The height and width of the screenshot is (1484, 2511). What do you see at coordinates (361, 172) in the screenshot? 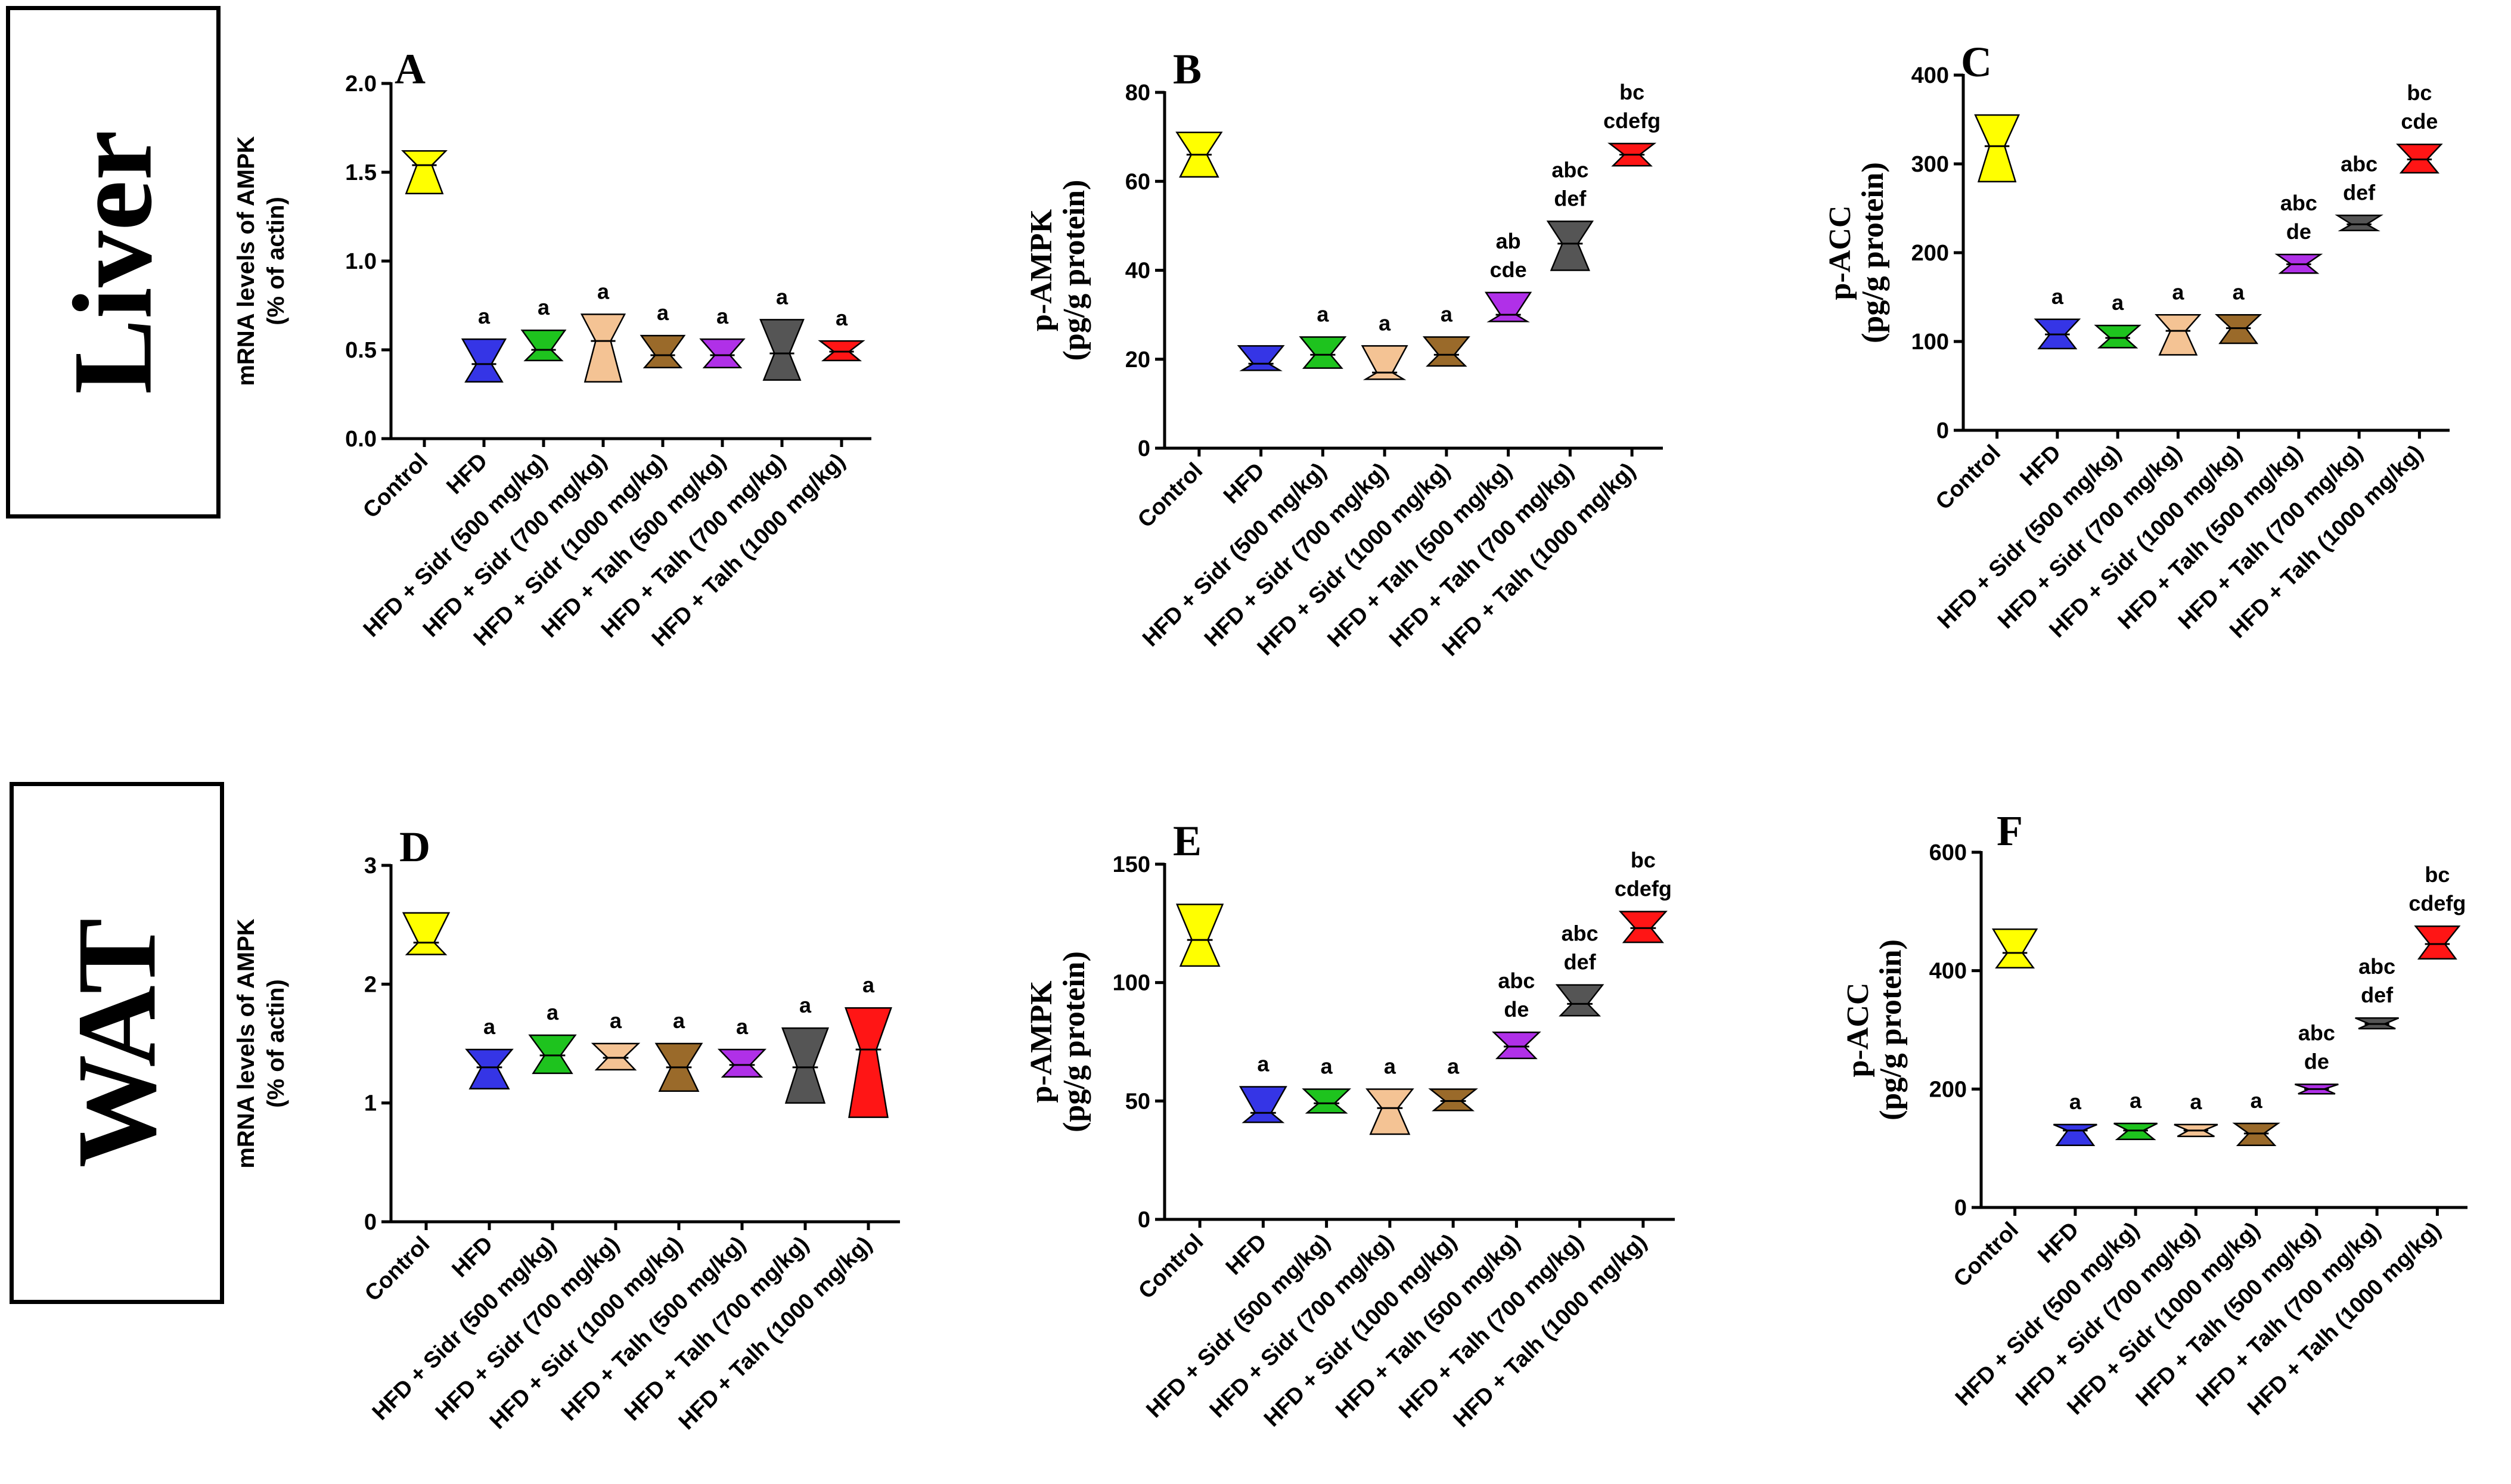
I see `y-tick-label: 1.5` at bounding box center [361, 172].